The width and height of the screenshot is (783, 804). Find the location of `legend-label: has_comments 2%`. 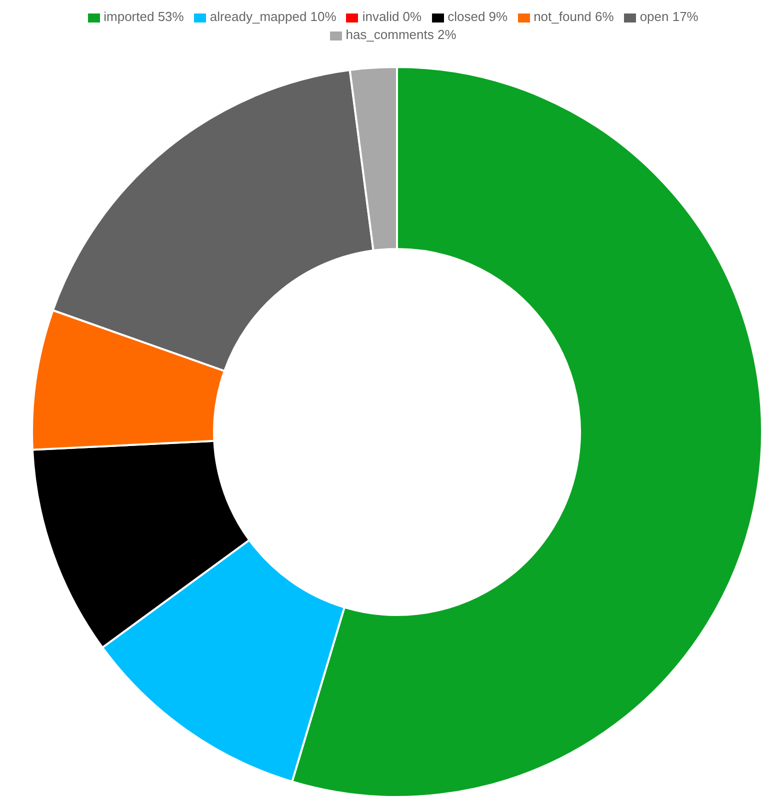

legend-label: has_comments 2% is located at coordinates (401, 34).